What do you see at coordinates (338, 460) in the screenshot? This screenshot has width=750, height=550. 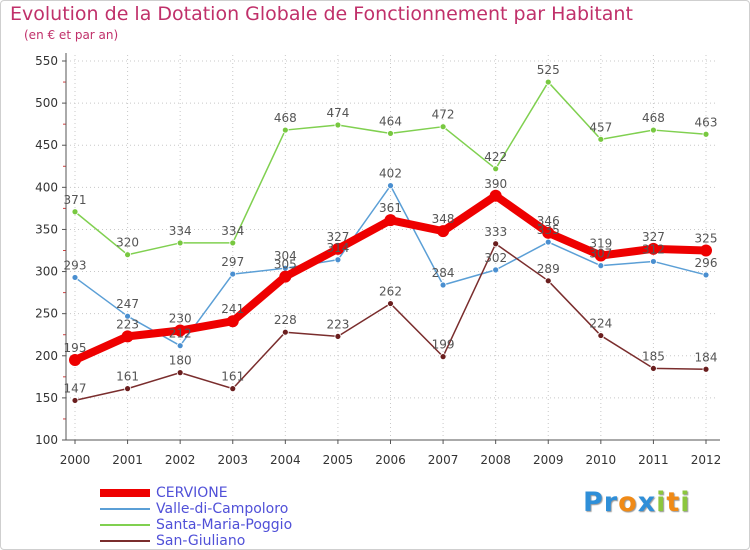 I see `x-tick-label: 2005` at bounding box center [338, 460].